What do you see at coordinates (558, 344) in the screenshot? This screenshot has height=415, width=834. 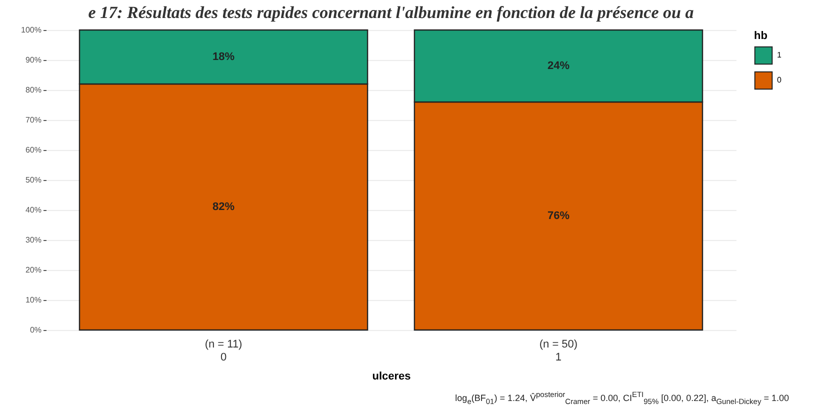 I see `text: (n = 50)` at bounding box center [558, 344].